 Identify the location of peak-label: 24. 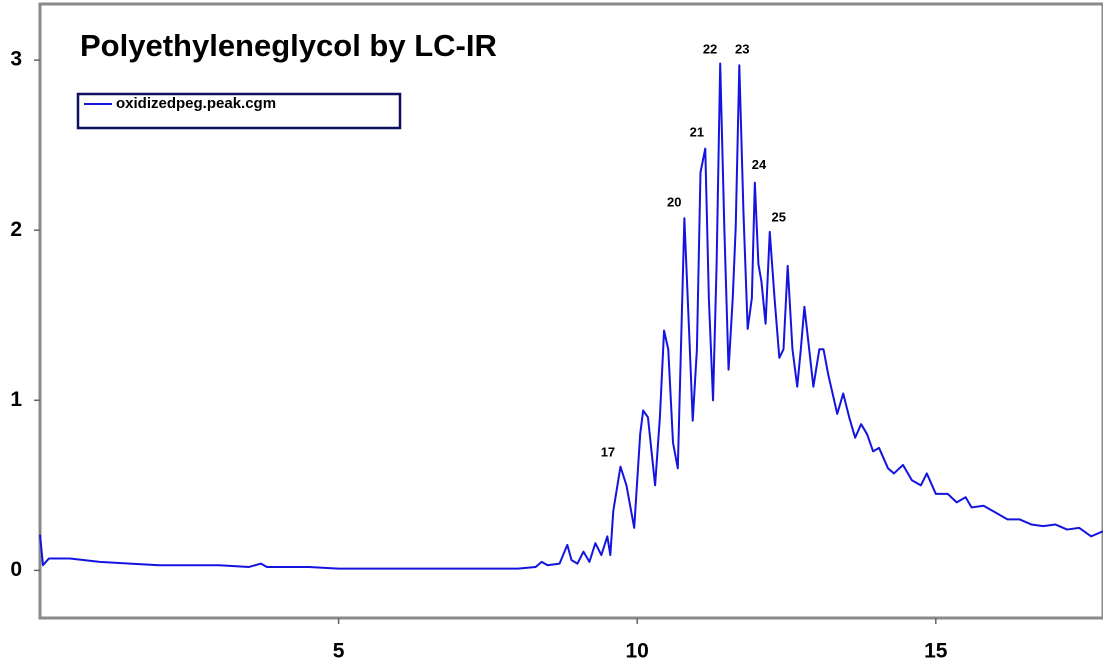
(759, 164).